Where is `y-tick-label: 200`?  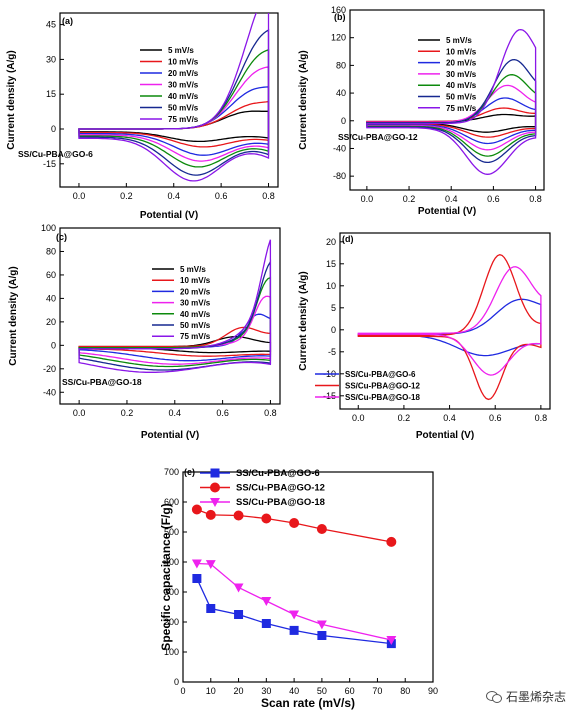 y-tick-label: 200 is located at coordinates (171, 622).